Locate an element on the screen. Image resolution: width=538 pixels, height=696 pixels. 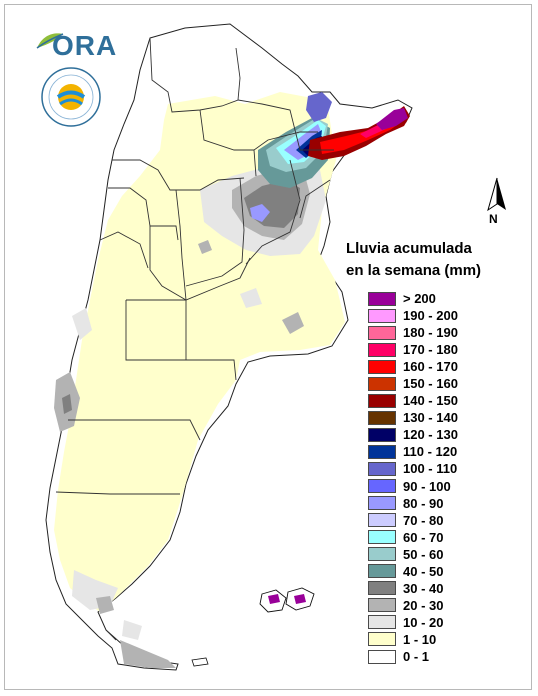
legend-label: 70 - 80 is located at coordinates (423, 520).